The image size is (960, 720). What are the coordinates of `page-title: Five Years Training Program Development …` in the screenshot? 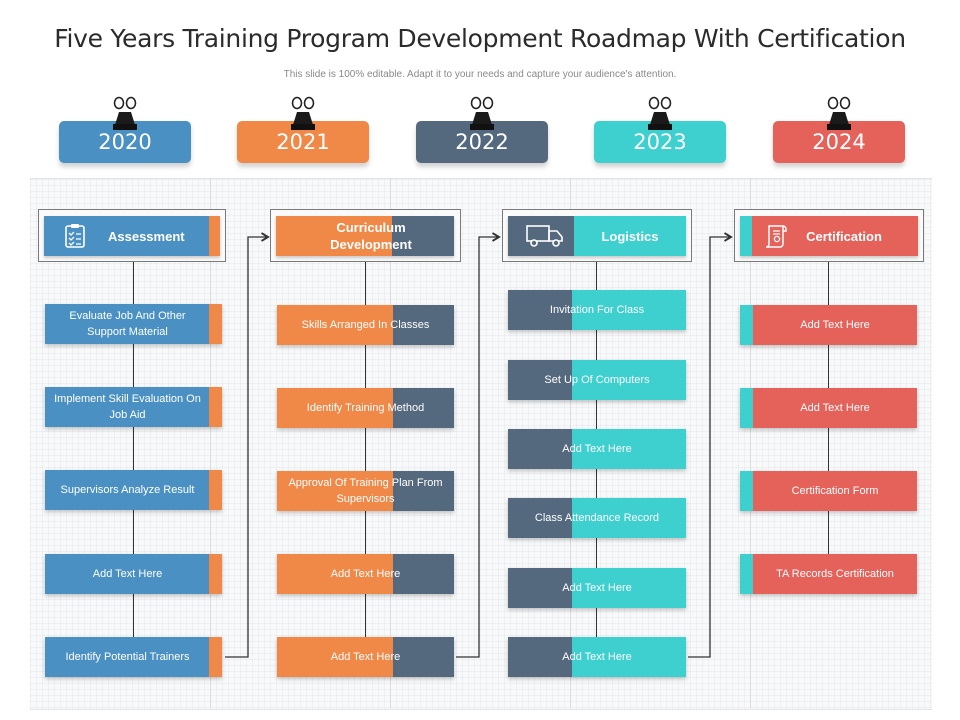 It's located at (480, 38).